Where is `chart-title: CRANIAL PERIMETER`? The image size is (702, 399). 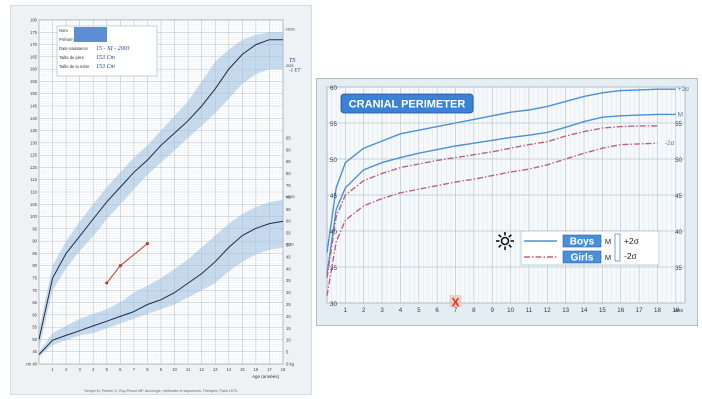
chart-title: CRANIAL PERIMETER is located at coordinates (407, 103).